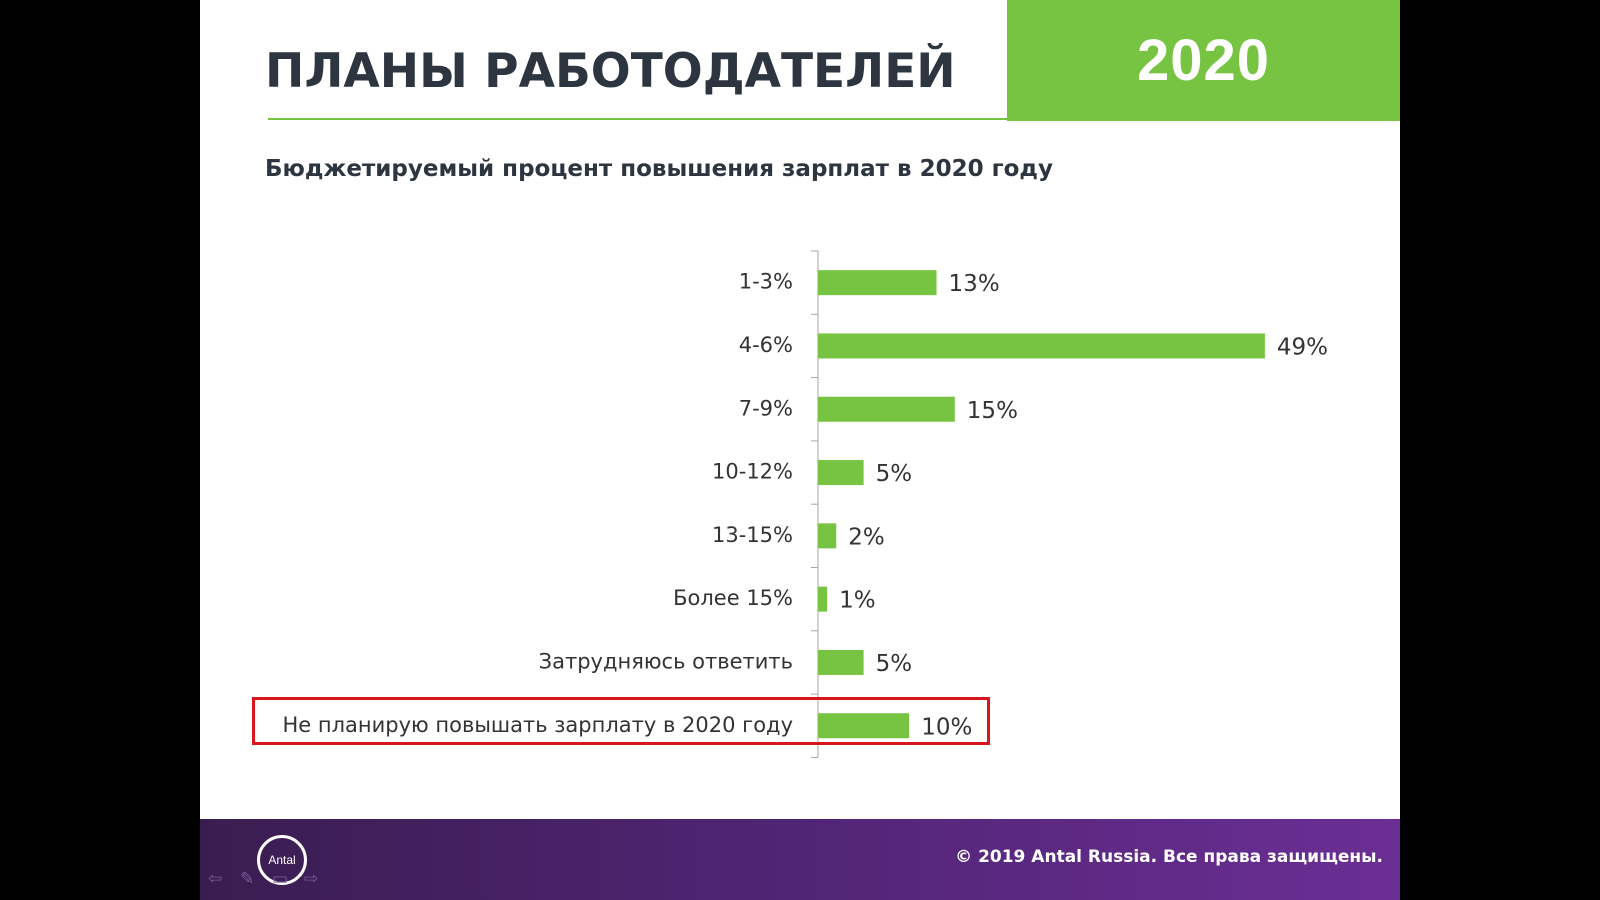 The image size is (1600, 900). What do you see at coordinates (1302, 347) in the screenshot?
I see `data-label: 49%` at bounding box center [1302, 347].